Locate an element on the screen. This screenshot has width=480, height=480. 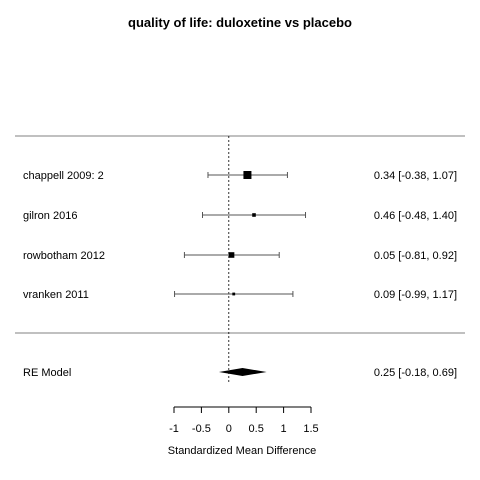
tick-label: 1 is located at coordinates (284, 429).